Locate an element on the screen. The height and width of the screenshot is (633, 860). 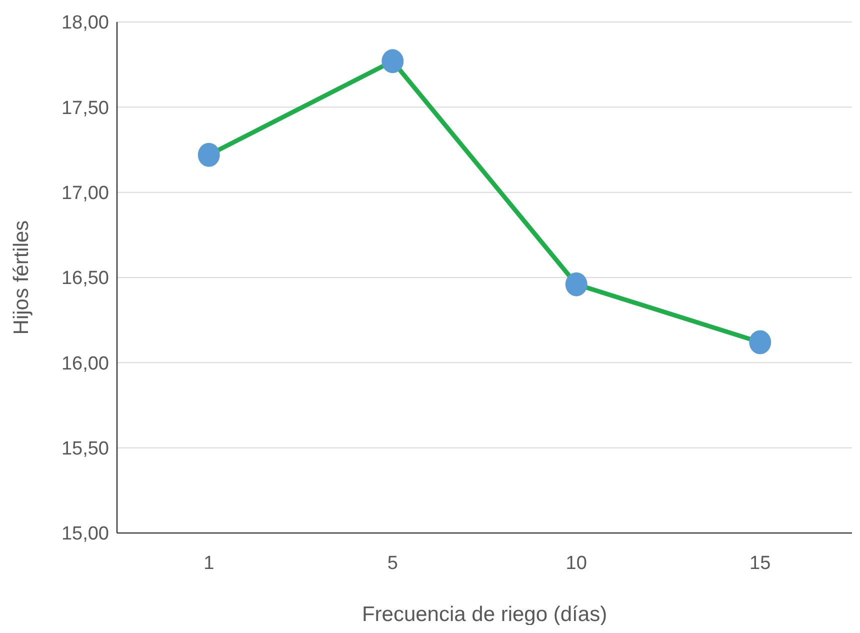
y-tick-label: 16,00 is located at coordinates (85, 363).